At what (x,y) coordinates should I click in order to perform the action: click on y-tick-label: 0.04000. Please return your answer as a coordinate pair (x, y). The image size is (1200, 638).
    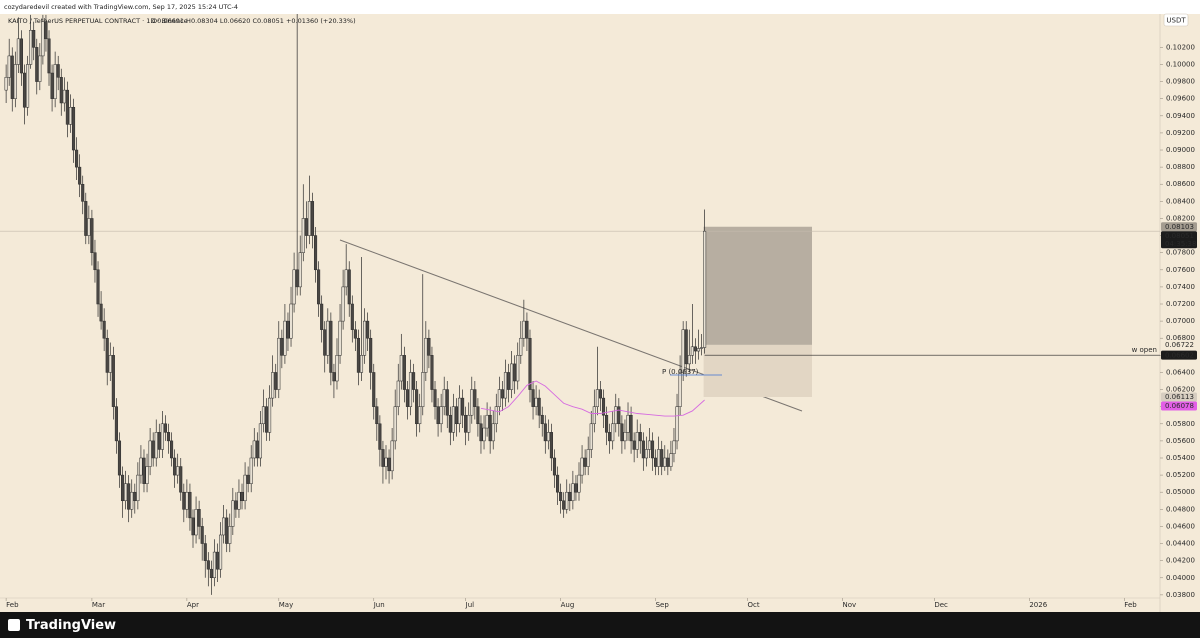
    Looking at the image, I should click on (1180, 578).